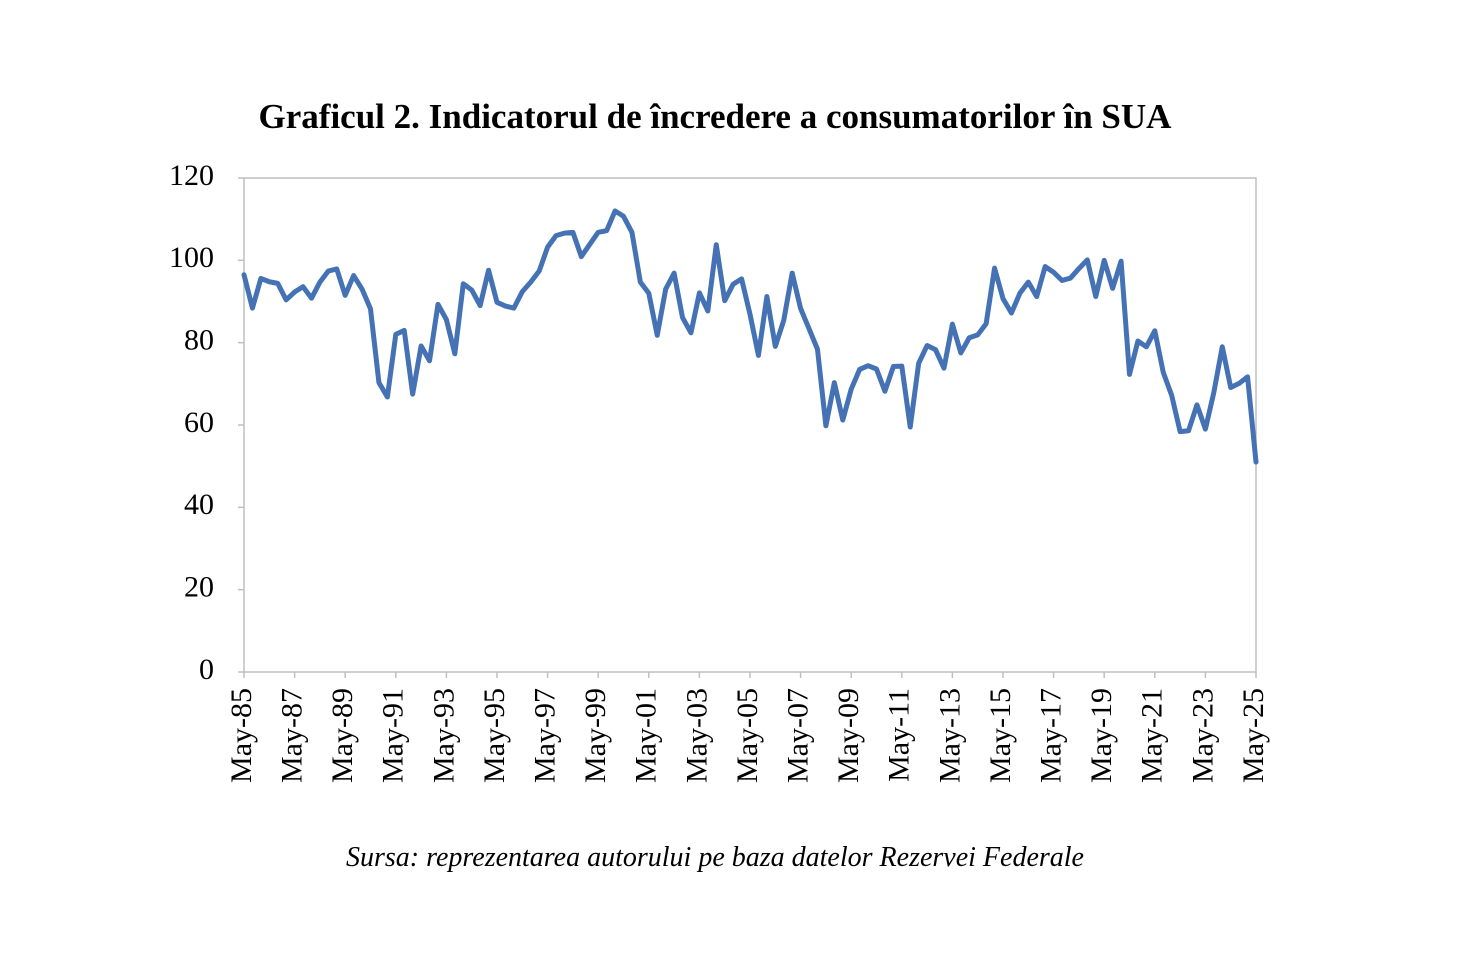 The image size is (1476, 956). Describe the element at coordinates (206, 669) in the screenshot. I see `y-tick-label: 0` at that location.